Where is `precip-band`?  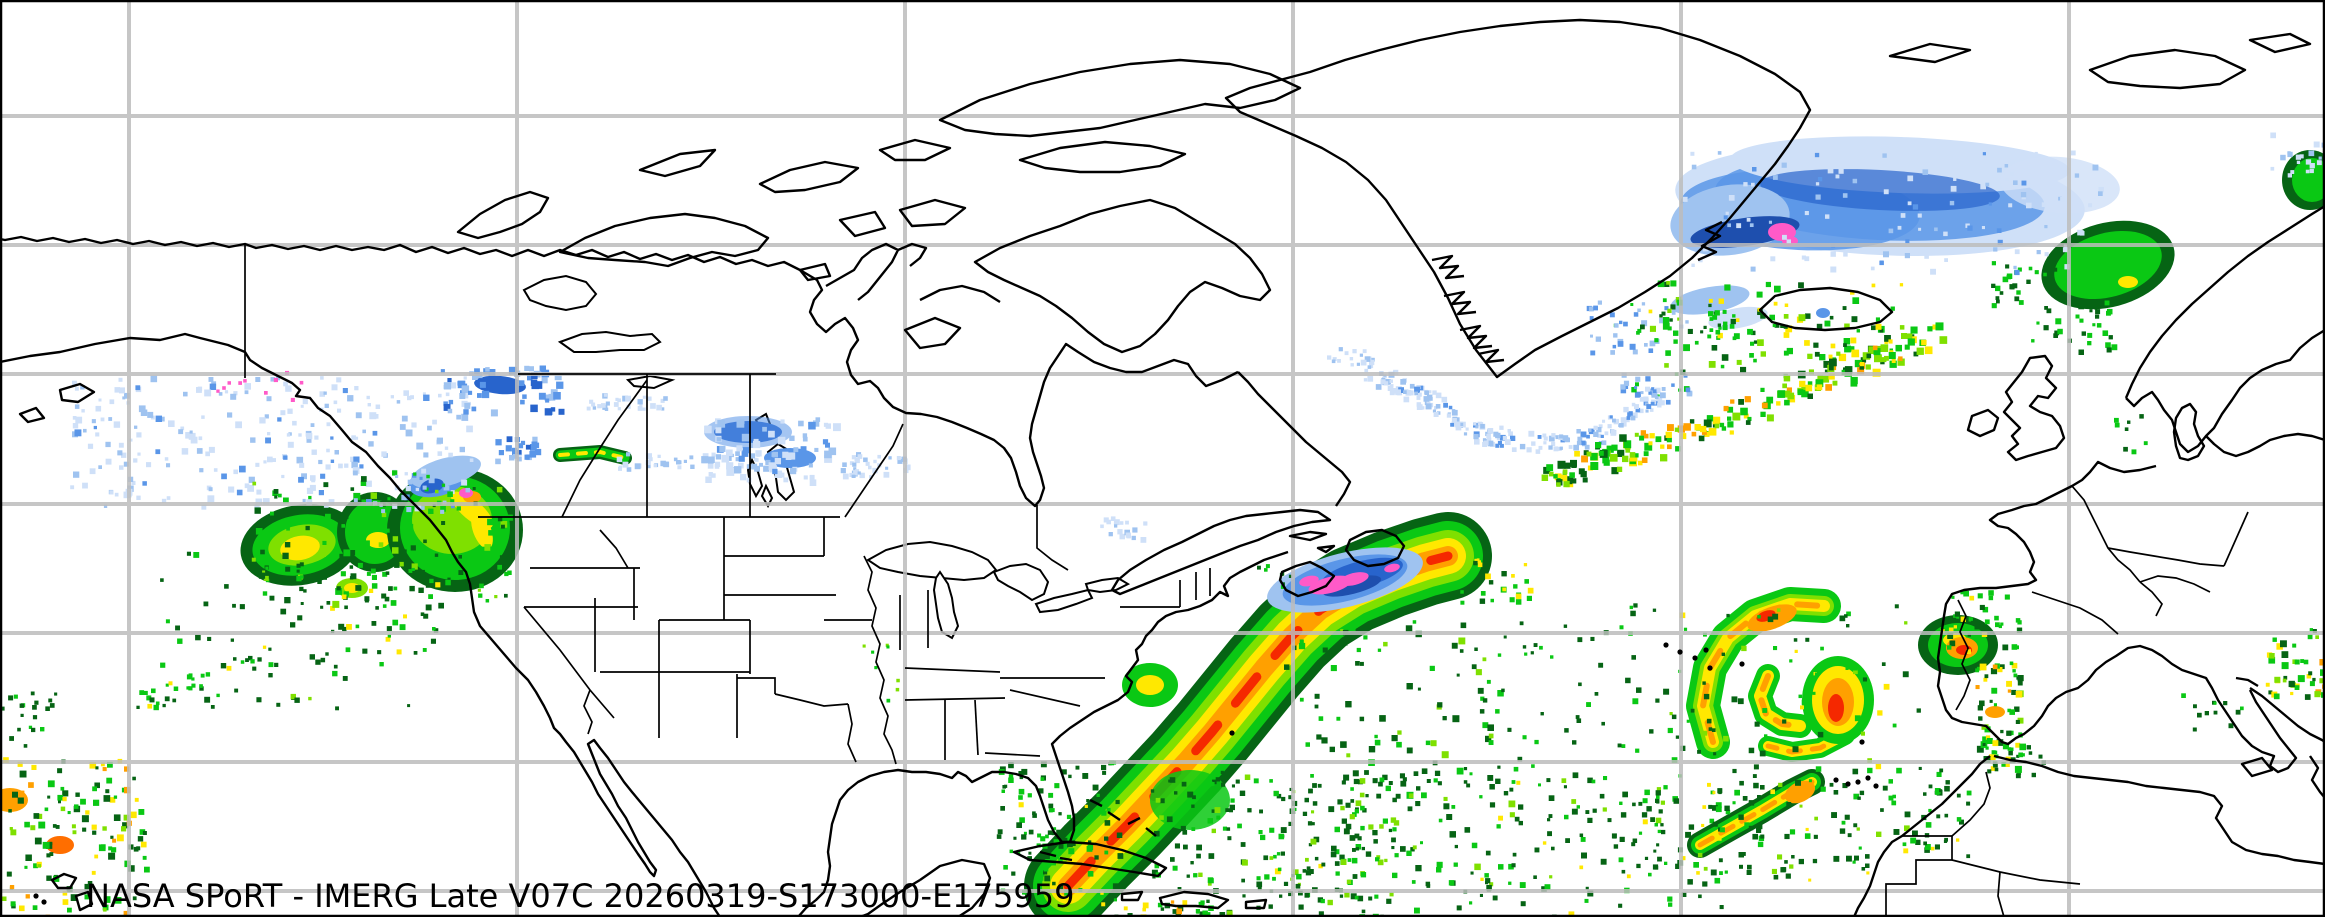 precip-band is located at coordinates (1756, 813).